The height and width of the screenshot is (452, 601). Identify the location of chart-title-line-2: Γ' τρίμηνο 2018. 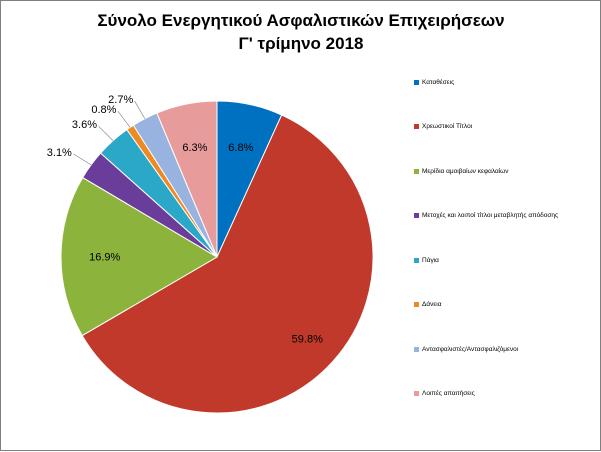
(301, 43).